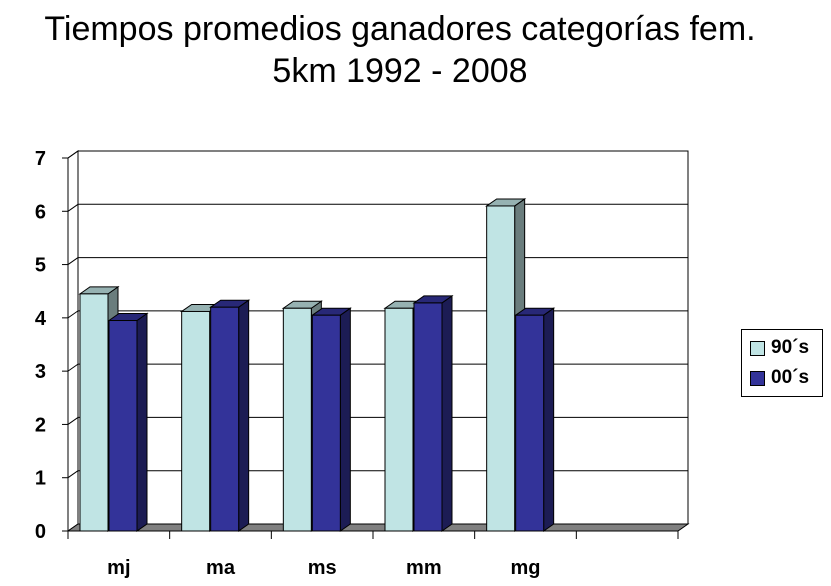 This screenshot has width=831, height=586. Describe the element at coordinates (378, 527) in the screenshot. I see `floor` at that location.